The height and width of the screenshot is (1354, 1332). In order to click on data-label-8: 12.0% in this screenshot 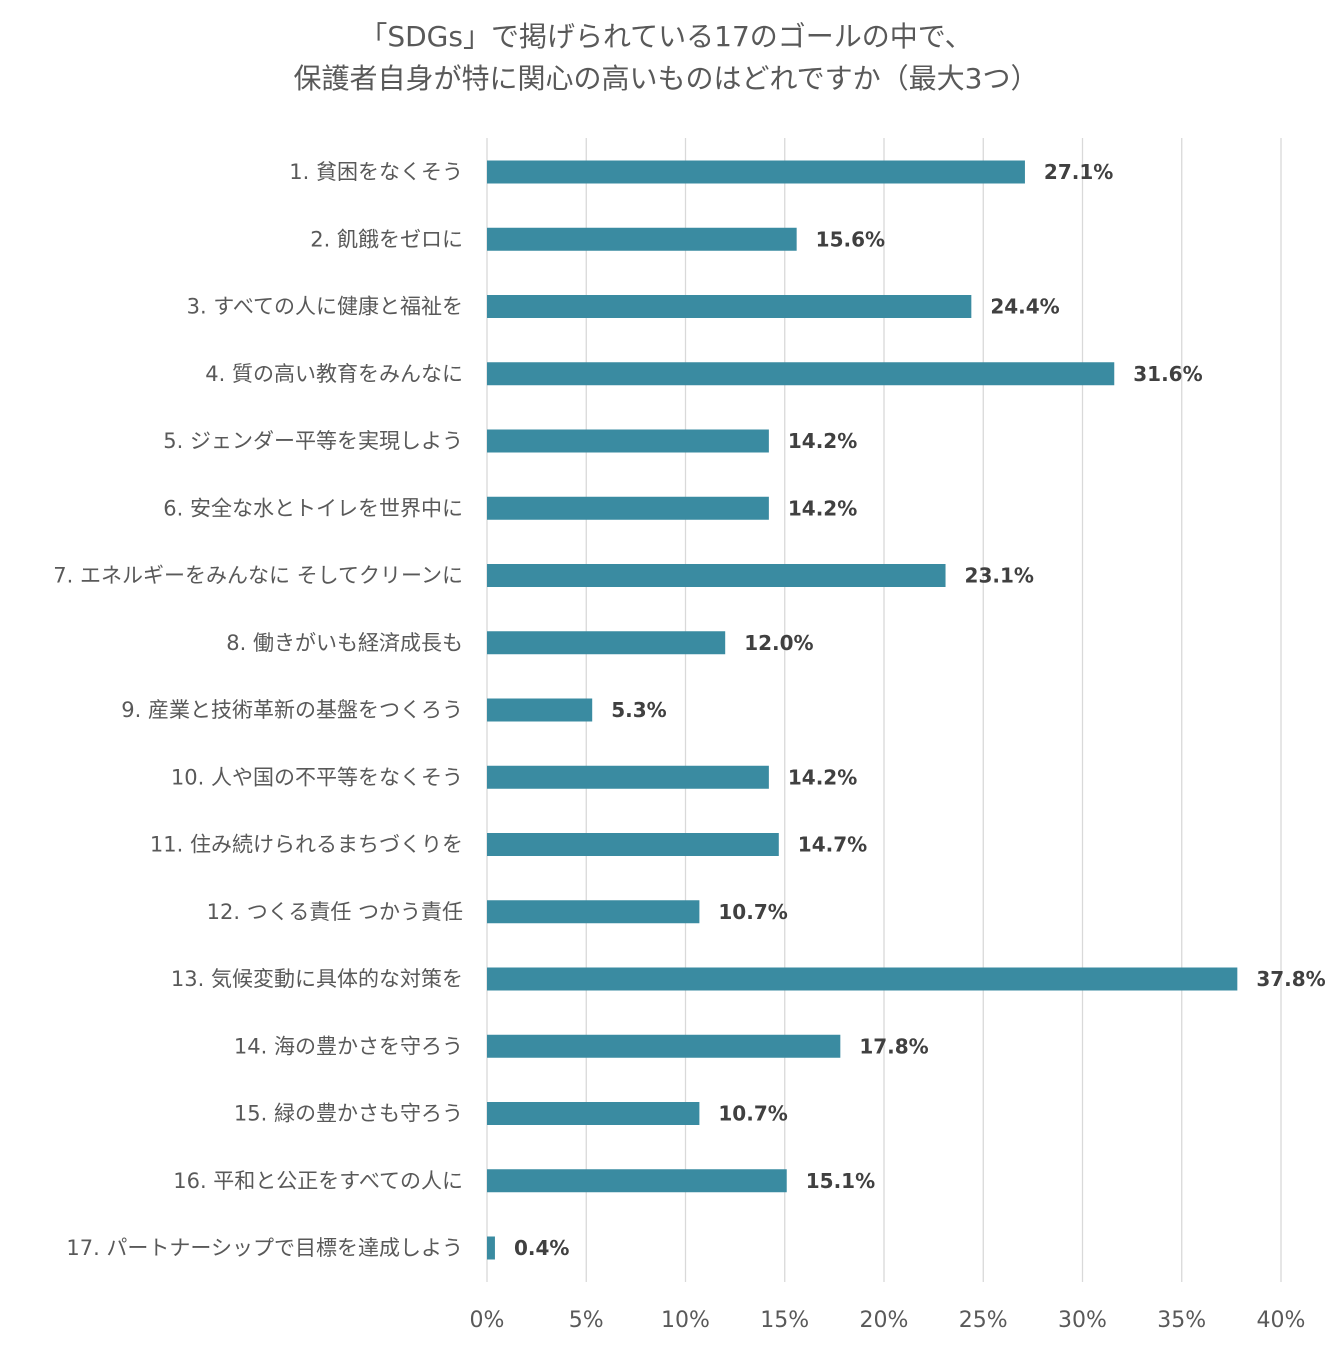, I will do `click(778, 643)`.